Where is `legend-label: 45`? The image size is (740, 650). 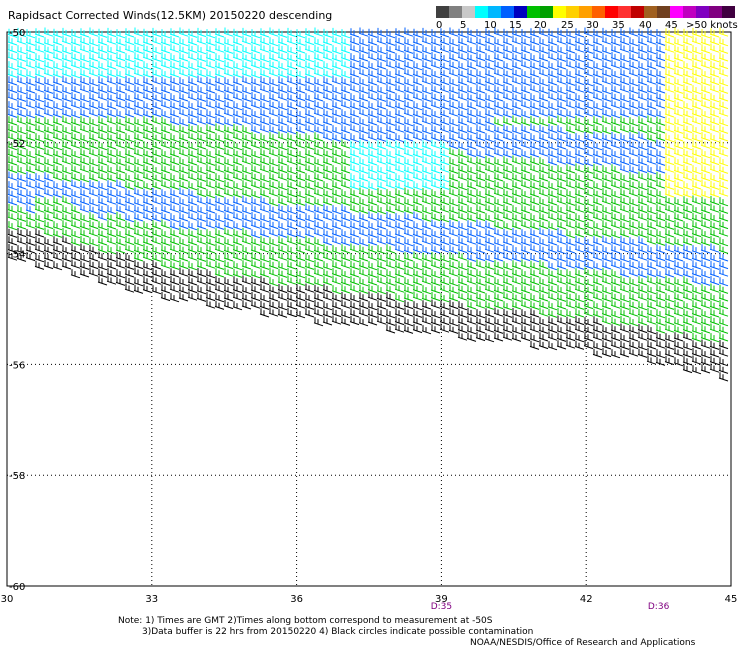
legend-label: 45 is located at coordinates (671, 25).